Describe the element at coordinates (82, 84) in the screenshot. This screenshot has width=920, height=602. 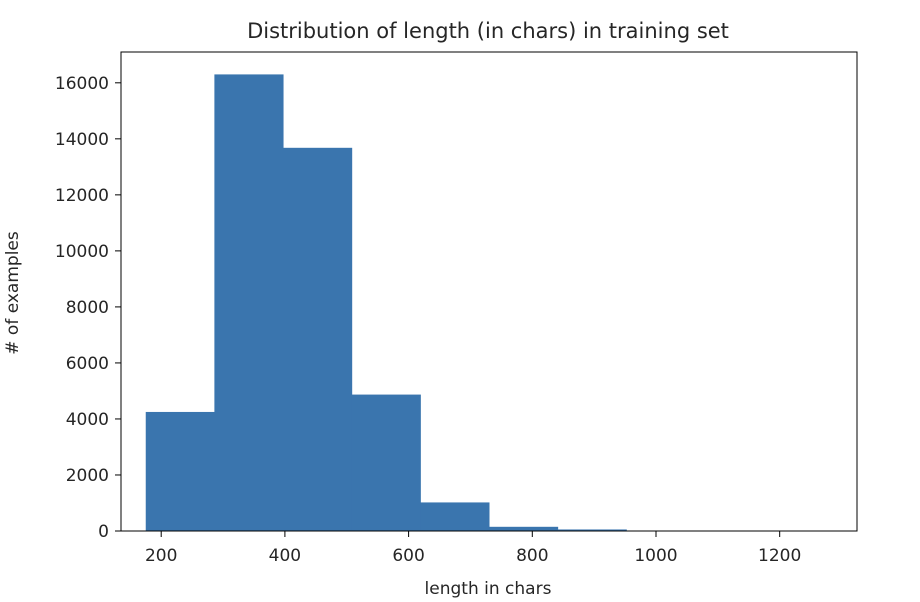
I see `y-tick-label: 16000` at that location.